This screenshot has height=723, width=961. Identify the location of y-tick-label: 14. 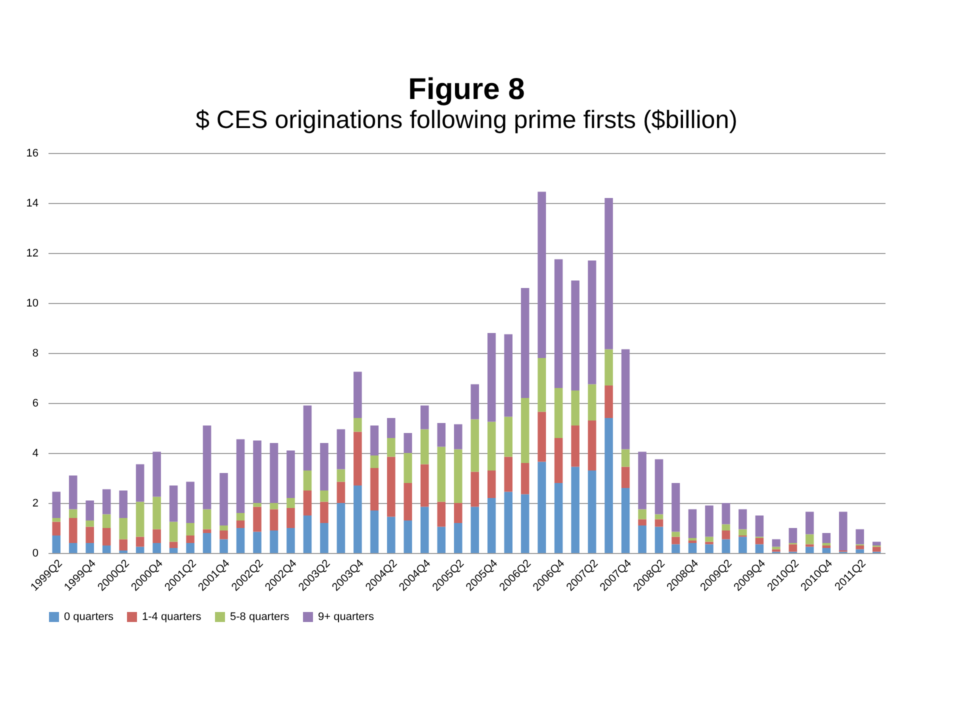
(32, 204).